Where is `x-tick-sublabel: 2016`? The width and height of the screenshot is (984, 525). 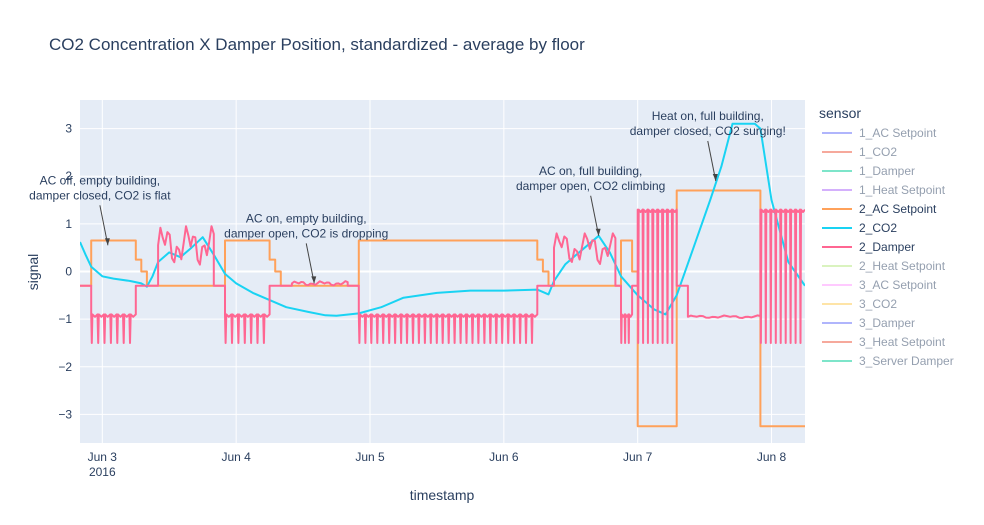 x-tick-sublabel: 2016 is located at coordinates (102, 472).